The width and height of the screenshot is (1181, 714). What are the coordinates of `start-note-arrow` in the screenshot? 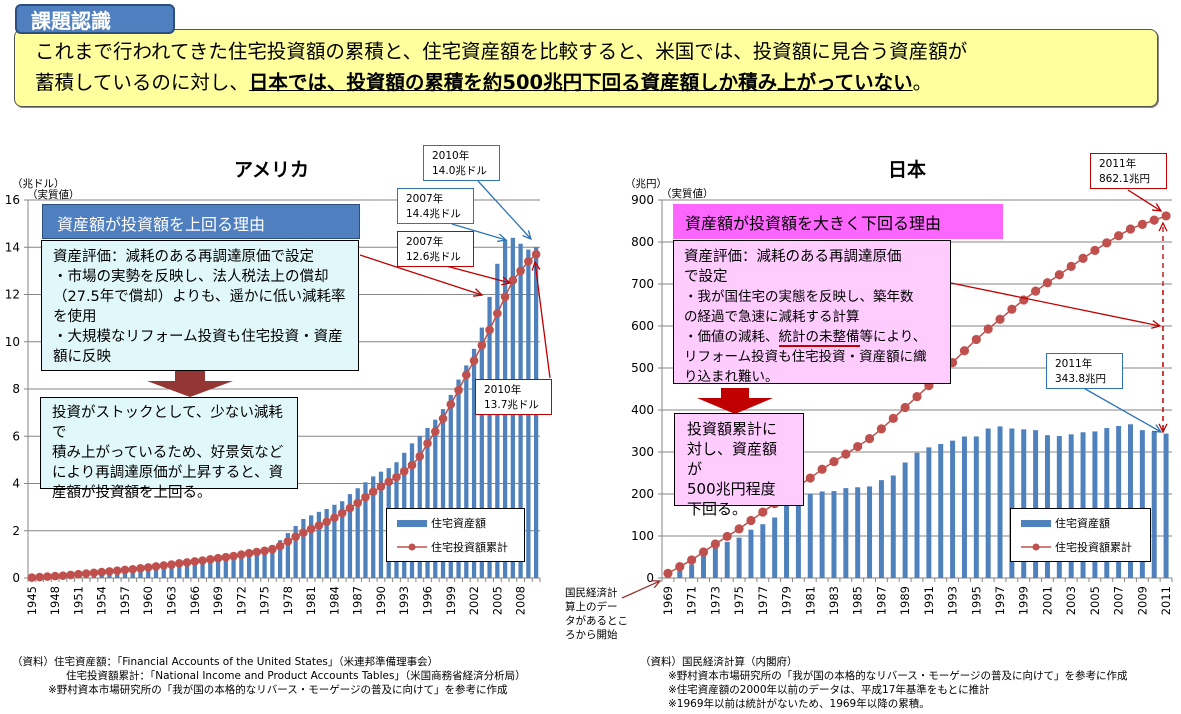 It's located at (641, 589).